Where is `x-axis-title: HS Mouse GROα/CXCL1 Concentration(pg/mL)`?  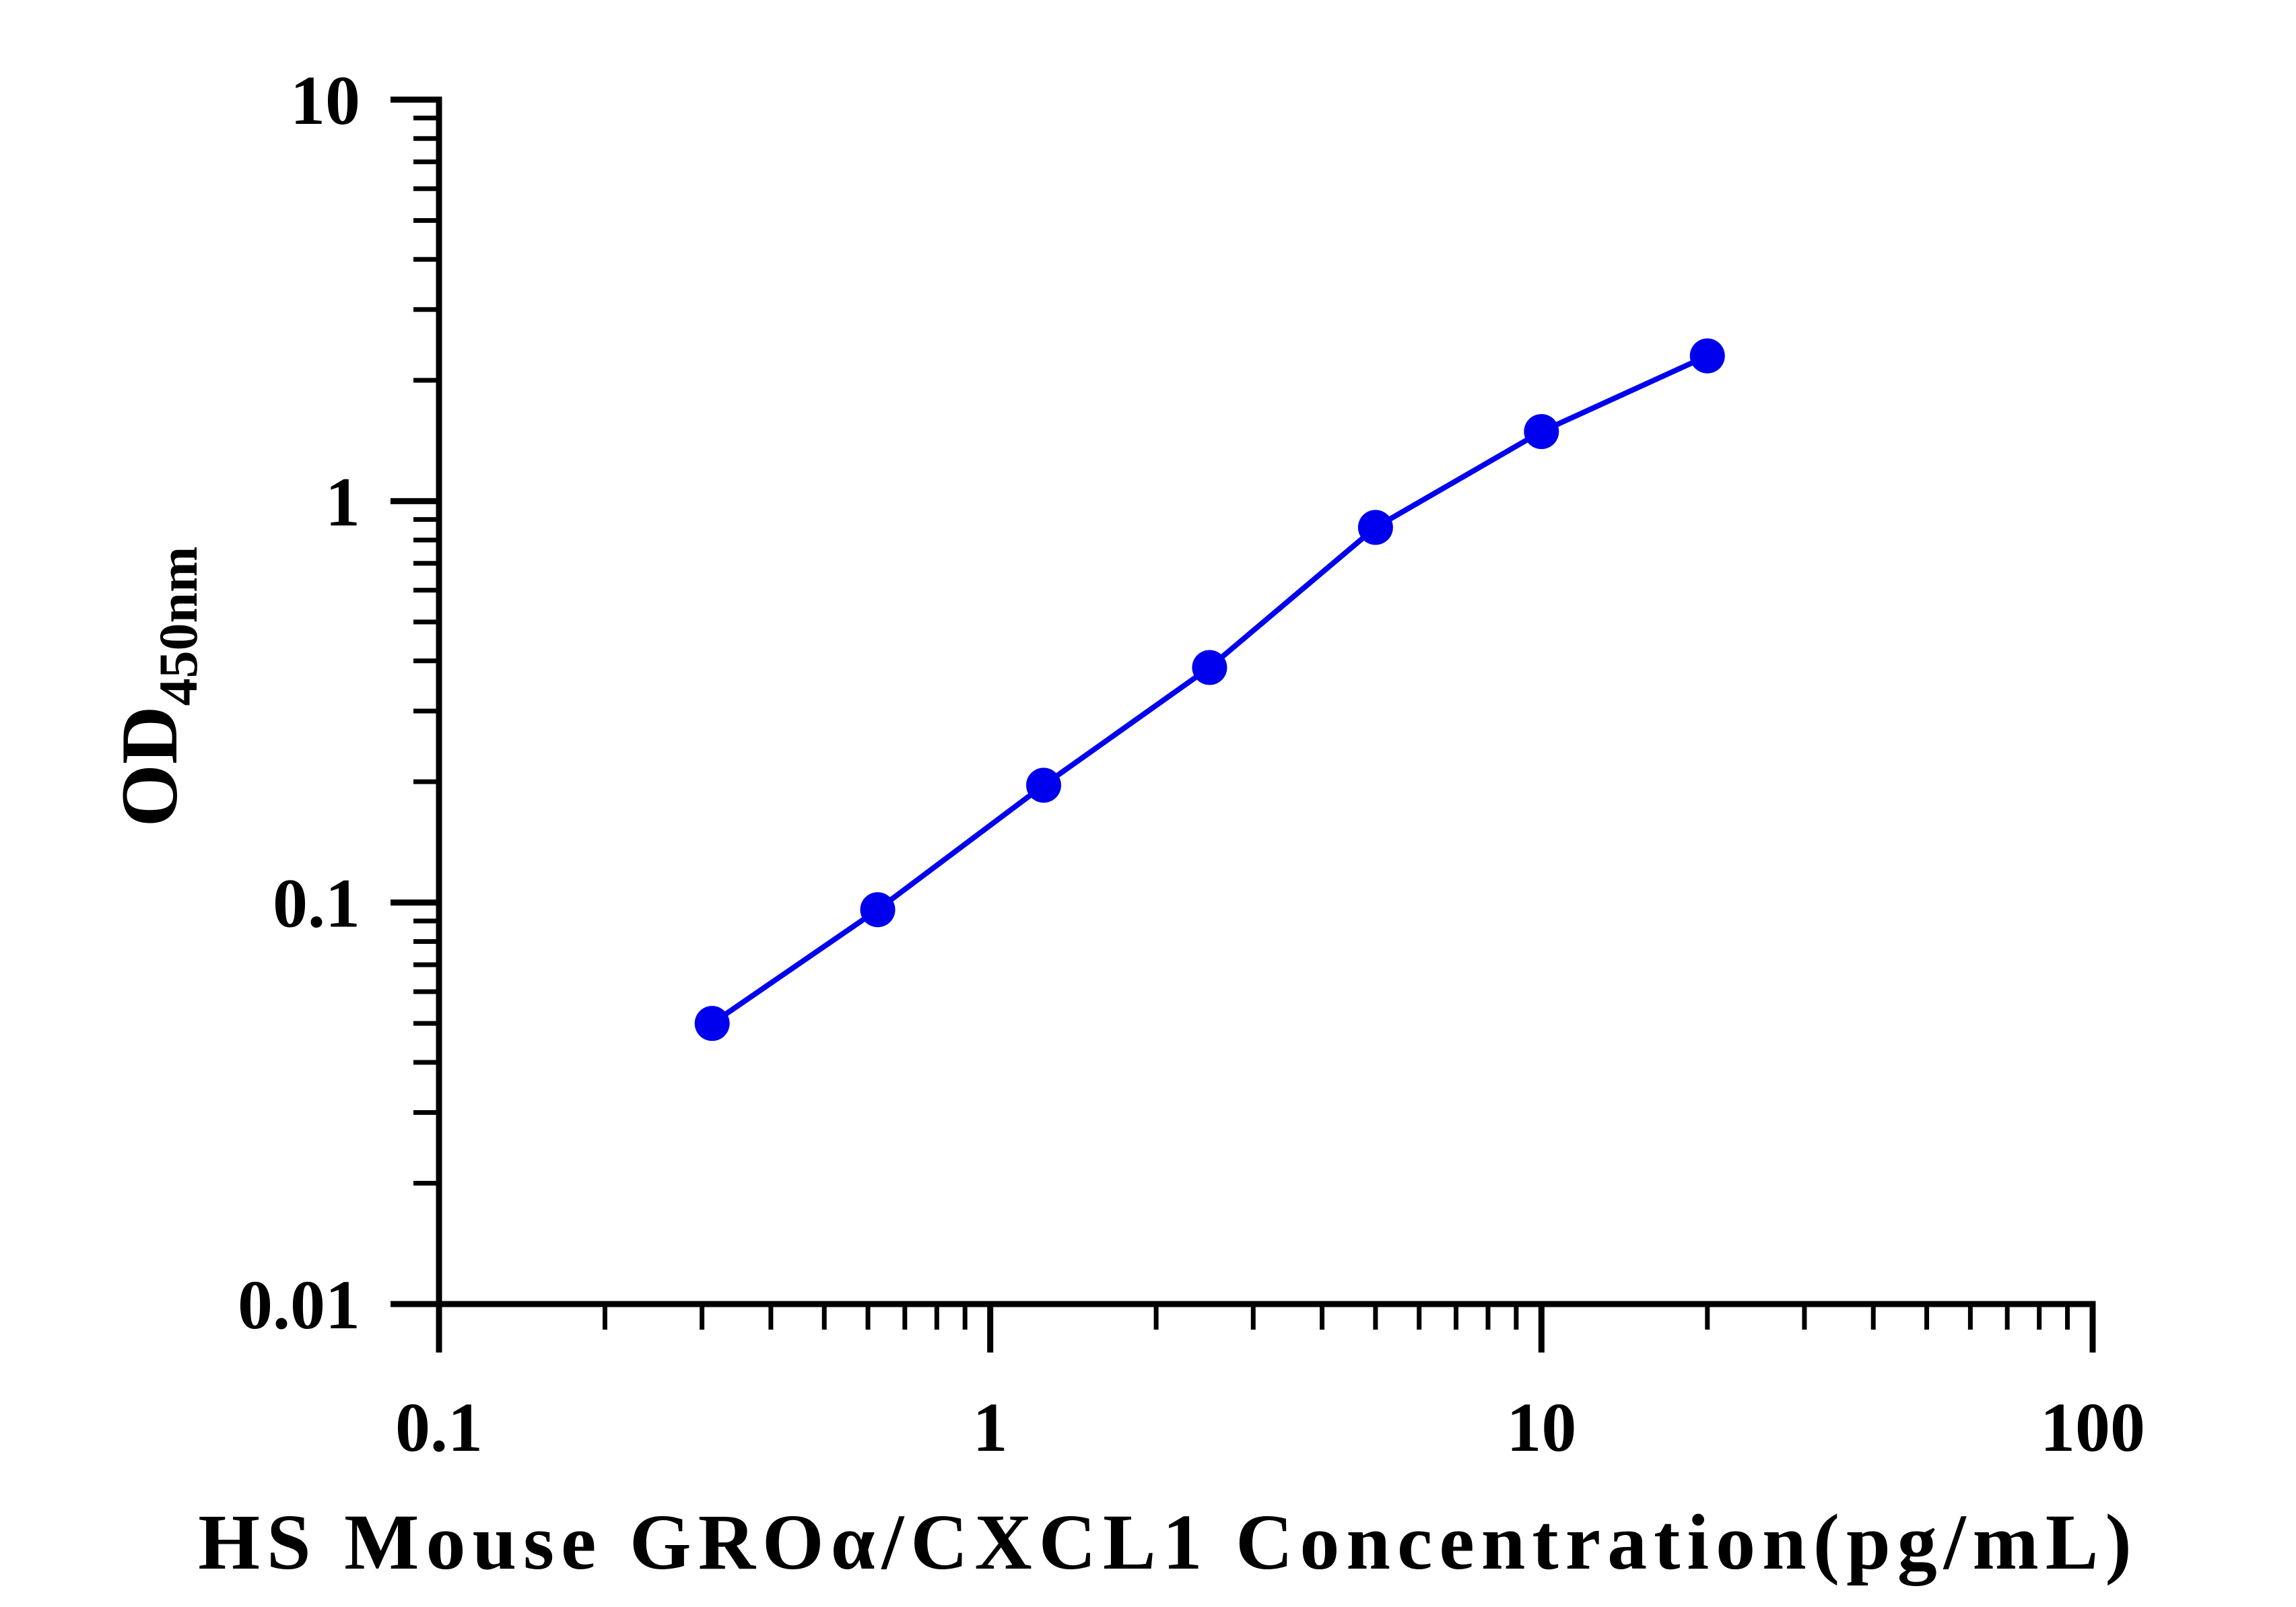 x-axis-title: HS Mouse GROα/CXCL1 Concentration(pg/mL) is located at coordinates (1168, 1542).